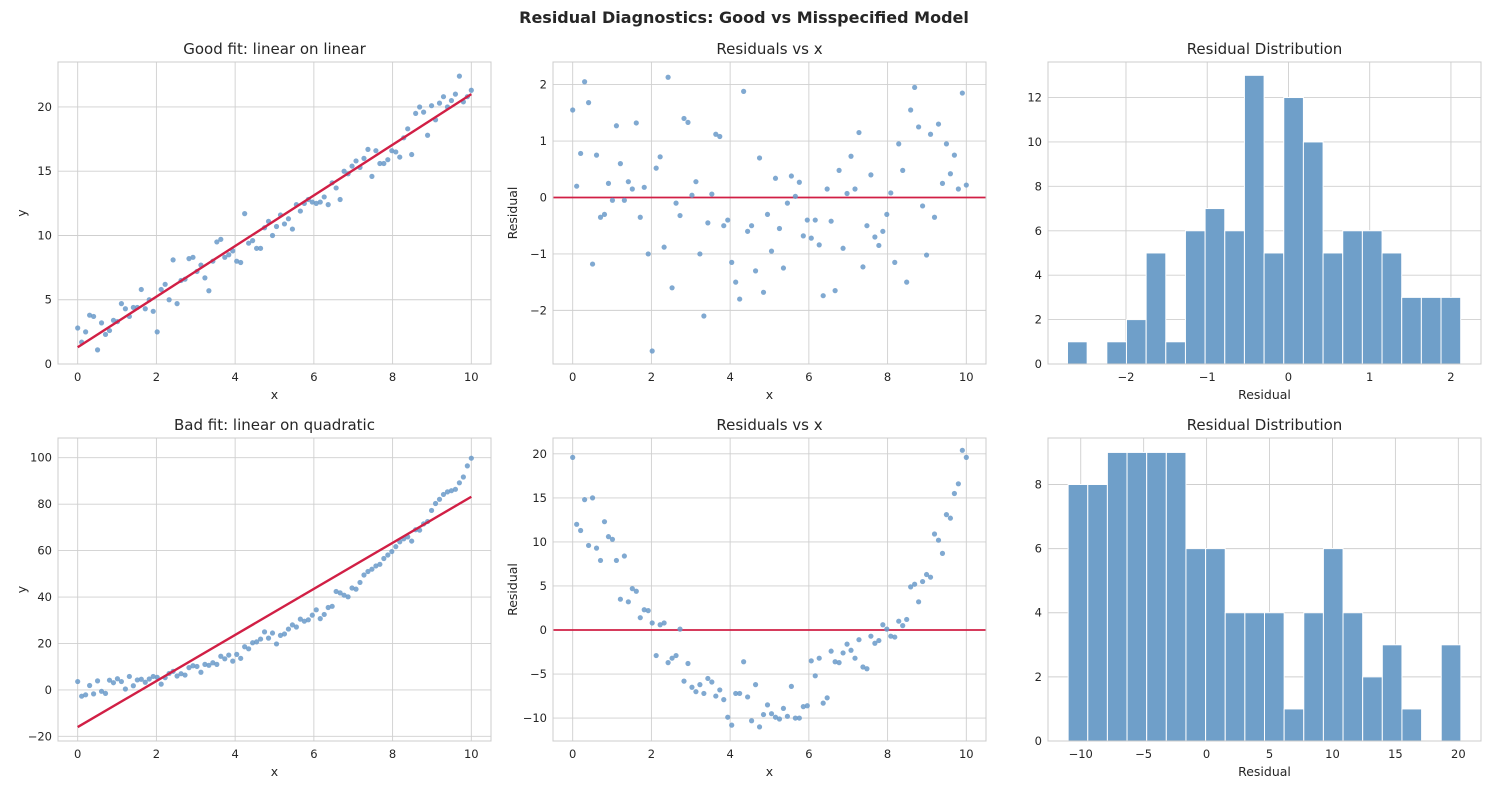 This screenshot has height=789, width=1489. What do you see at coordinates (1038, 320) in the screenshot?
I see `y-tick-label: 2` at bounding box center [1038, 320].